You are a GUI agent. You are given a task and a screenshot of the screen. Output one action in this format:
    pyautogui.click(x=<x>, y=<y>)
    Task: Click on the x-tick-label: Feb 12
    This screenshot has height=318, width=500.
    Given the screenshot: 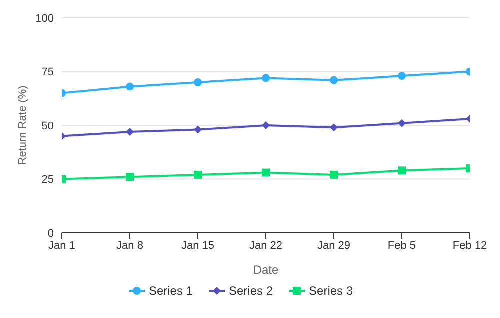 What is the action you would take?
    pyautogui.click(x=470, y=246)
    